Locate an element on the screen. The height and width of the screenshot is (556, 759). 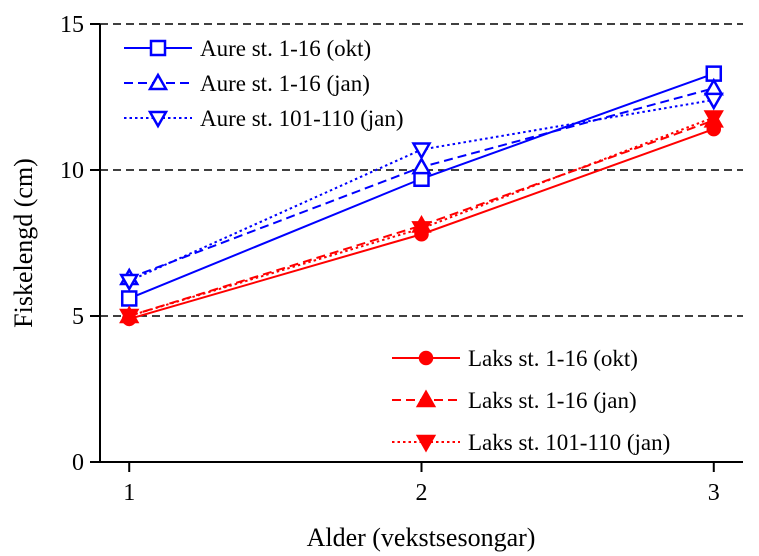
y-tick-label: 10 is located at coordinates (72, 171).